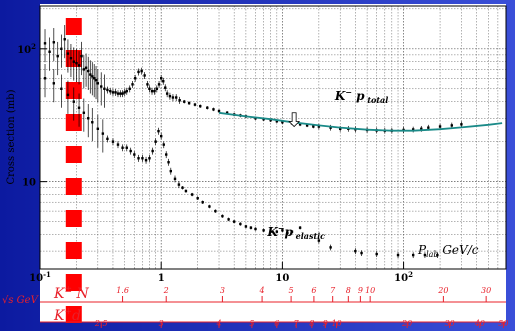  I want to click on scale-row-label-label_rest: d, so click(76, 316).